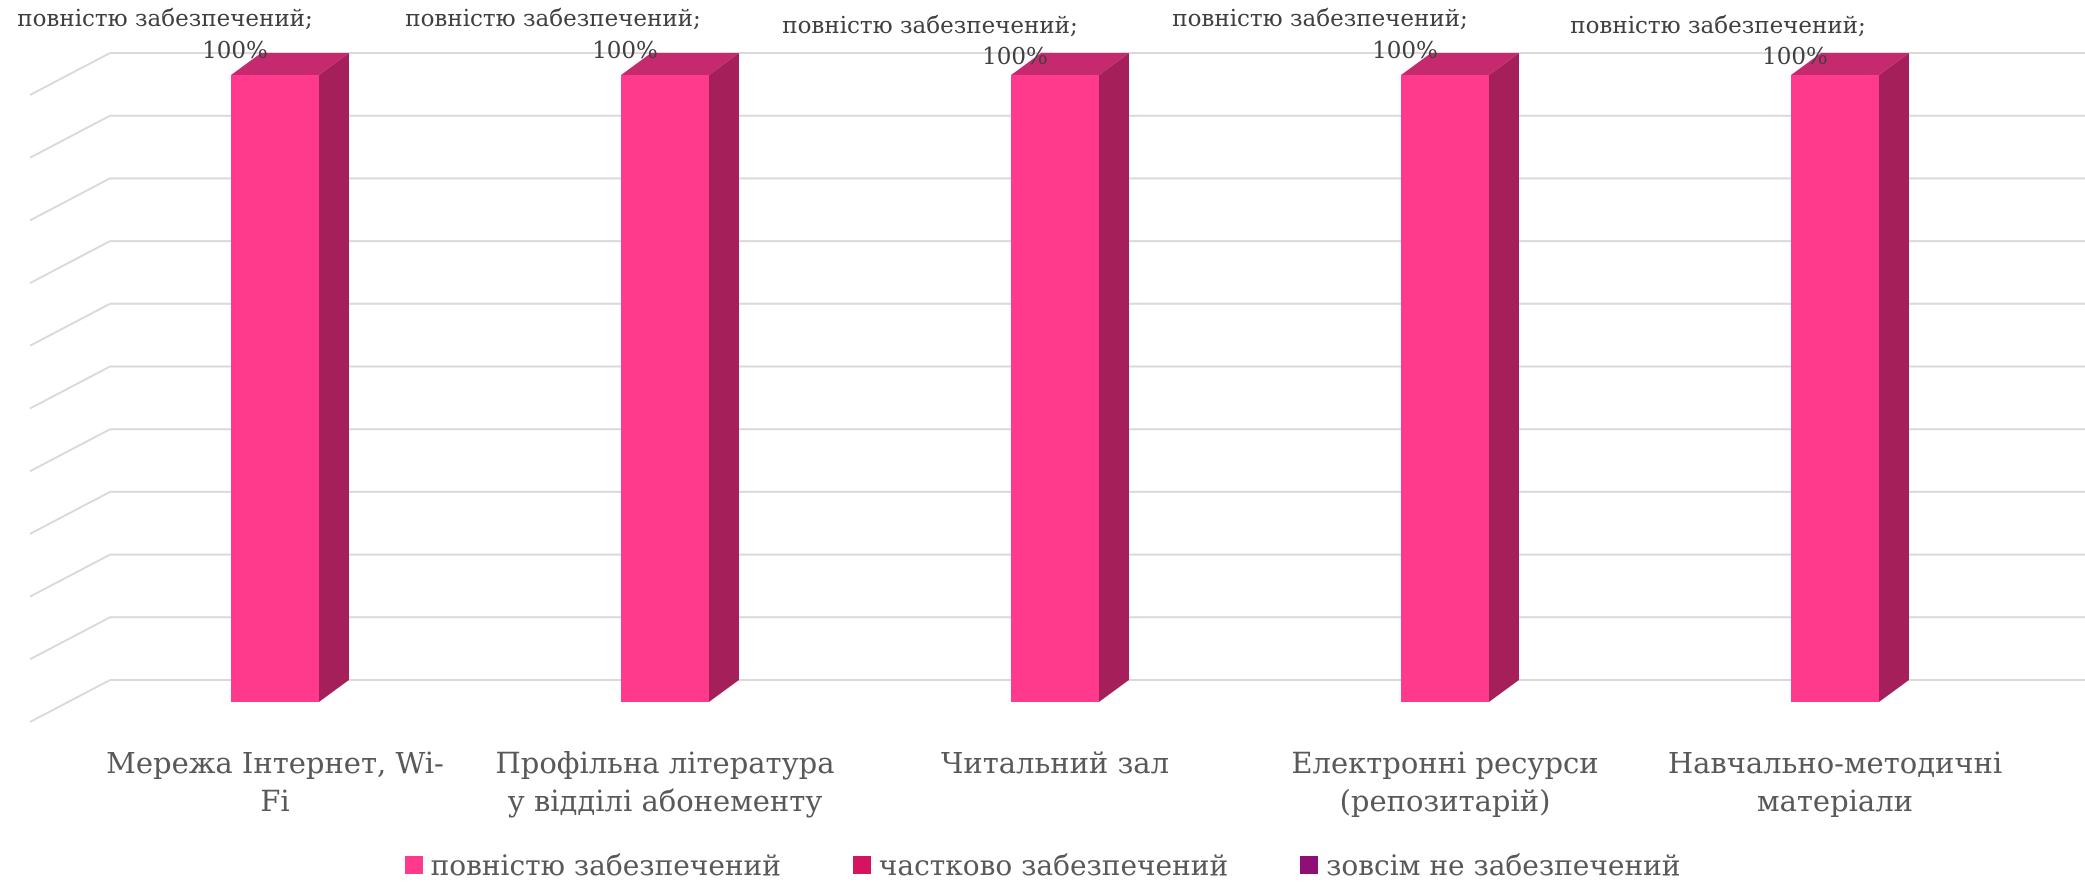 The width and height of the screenshot is (2085, 882). What do you see at coordinates (1444, 763) in the screenshot?
I see `category-label: Електронні ресурси` at bounding box center [1444, 763].